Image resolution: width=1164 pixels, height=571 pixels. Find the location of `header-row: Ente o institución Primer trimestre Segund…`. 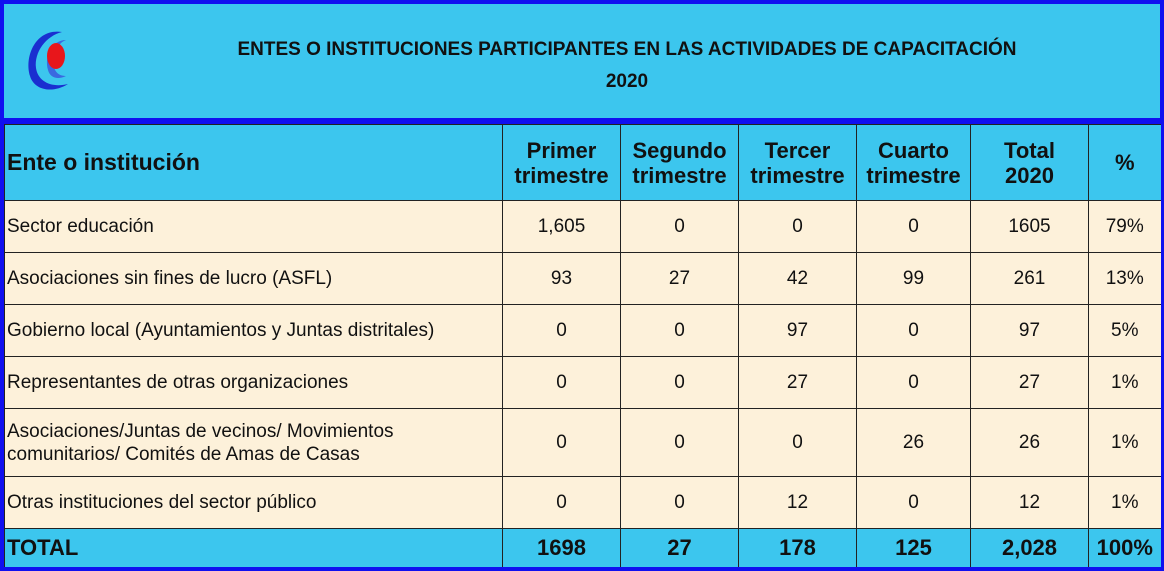

header-row: Ente o institución Primer trimestre Segund… is located at coordinates (582, 162).